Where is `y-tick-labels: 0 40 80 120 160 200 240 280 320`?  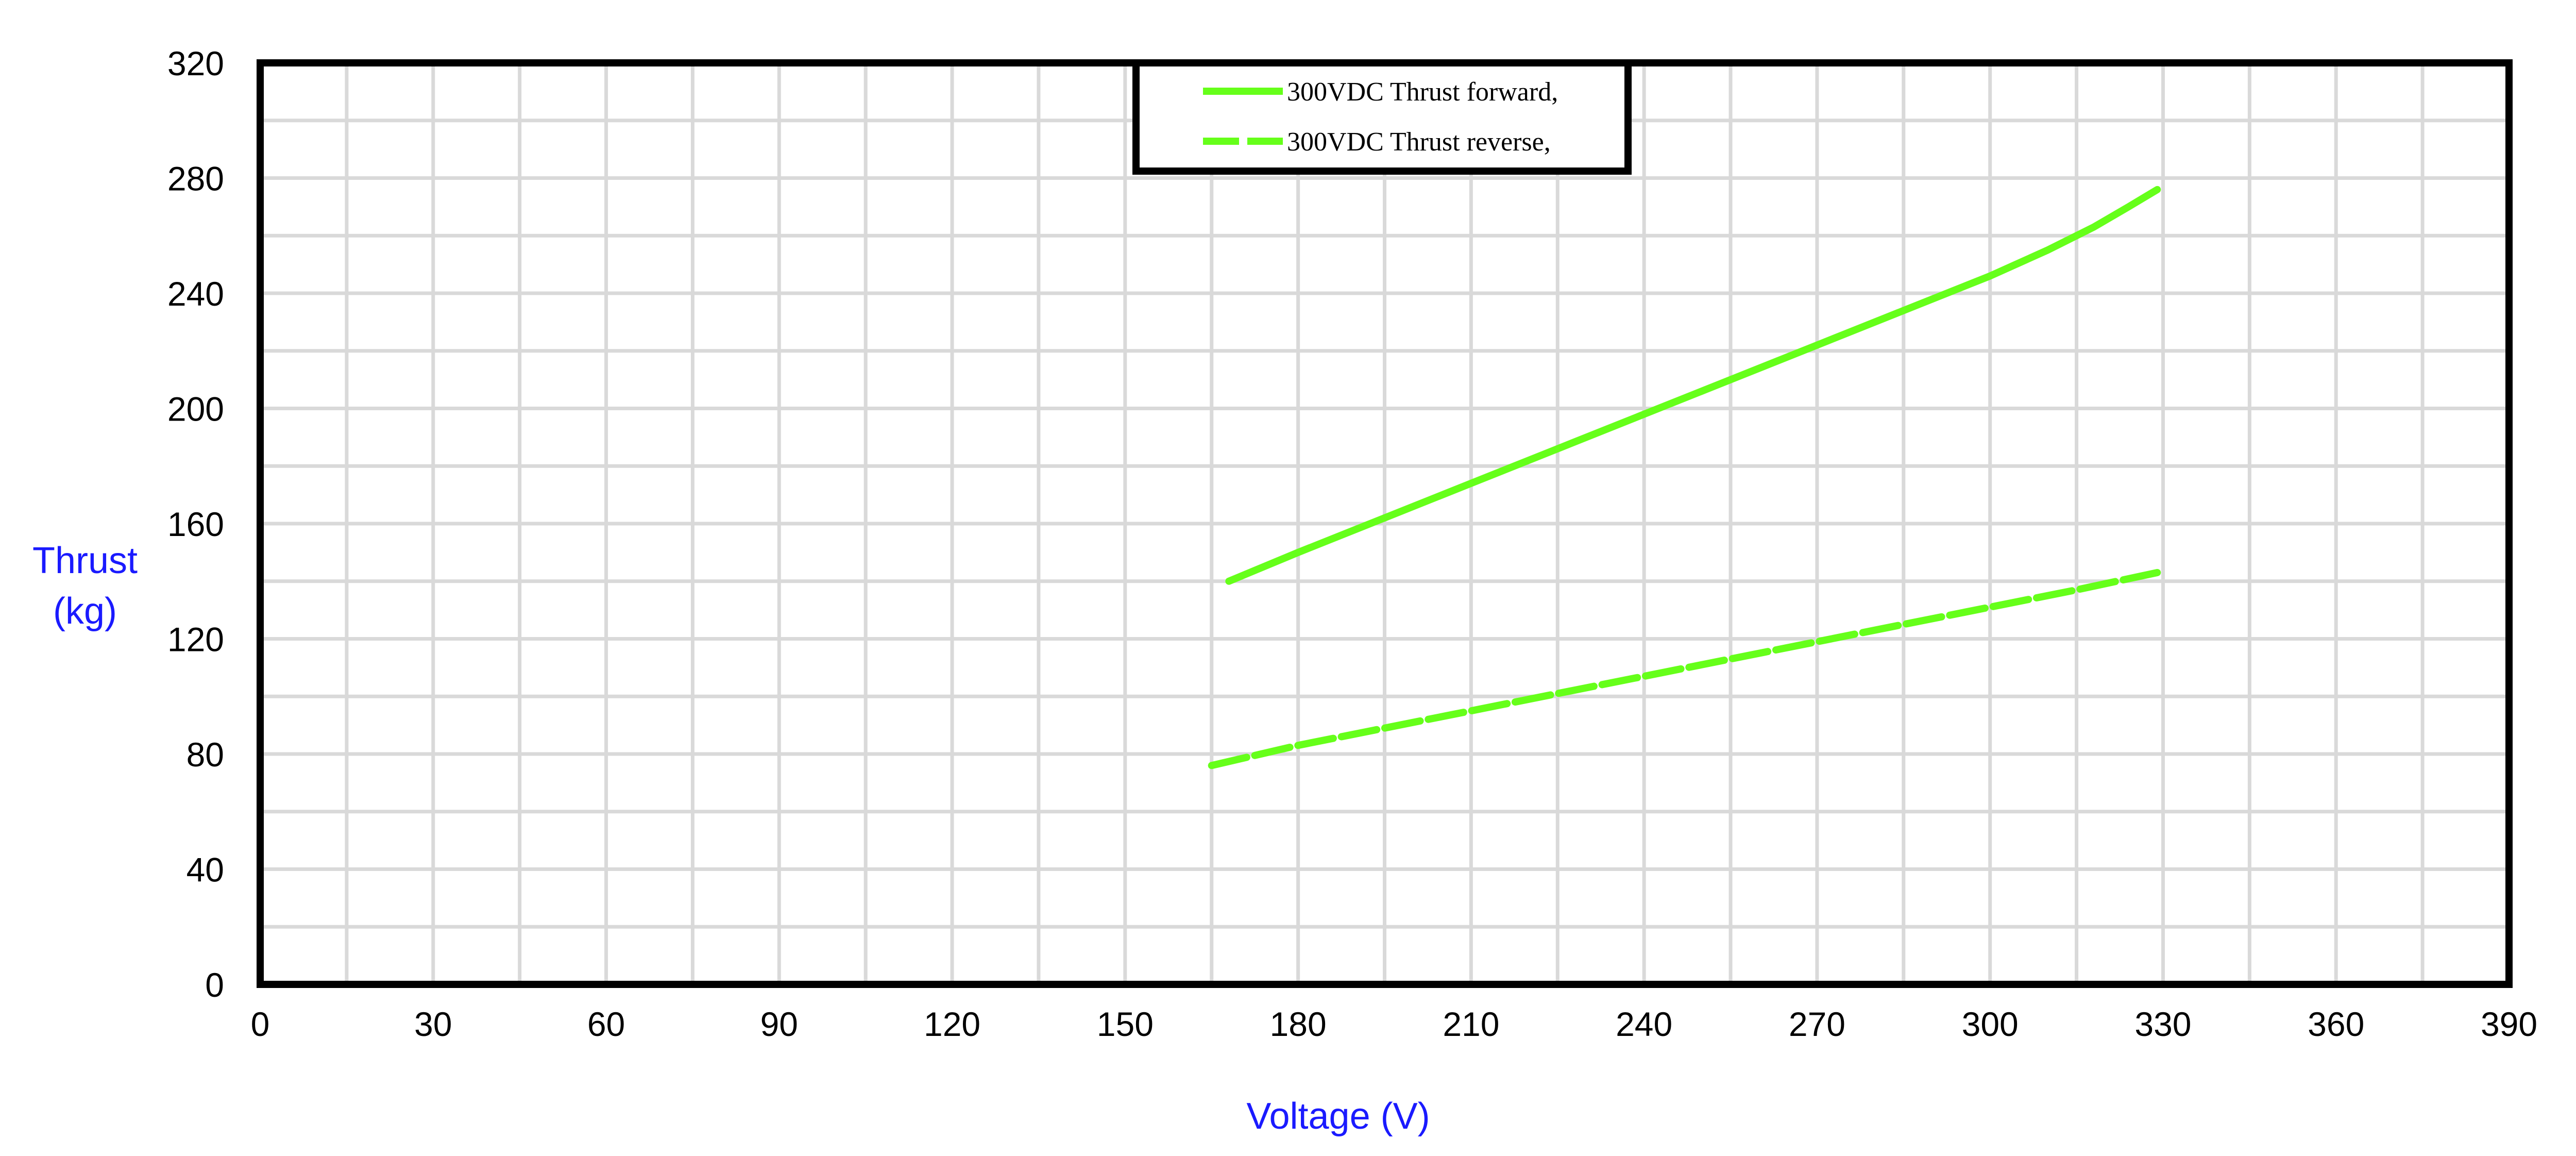 y-tick-labels: 0 40 80 120 160 200 240 280 320 is located at coordinates (195, 524).